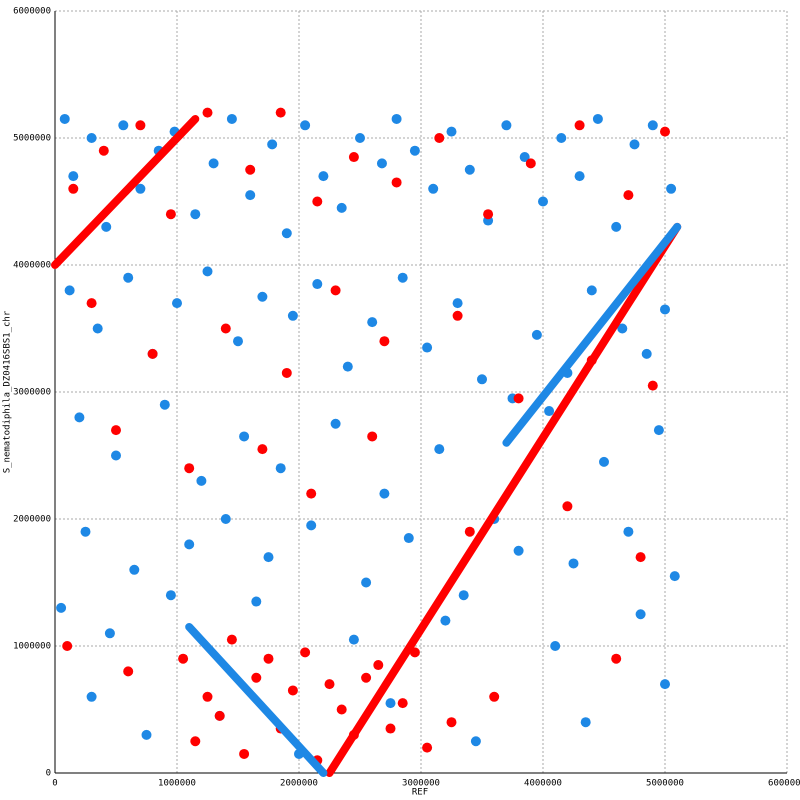 The image size is (800, 800). Describe the element at coordinates (32, 647) in the screenshot. I see `y-tick-label: 1000000` at that location.